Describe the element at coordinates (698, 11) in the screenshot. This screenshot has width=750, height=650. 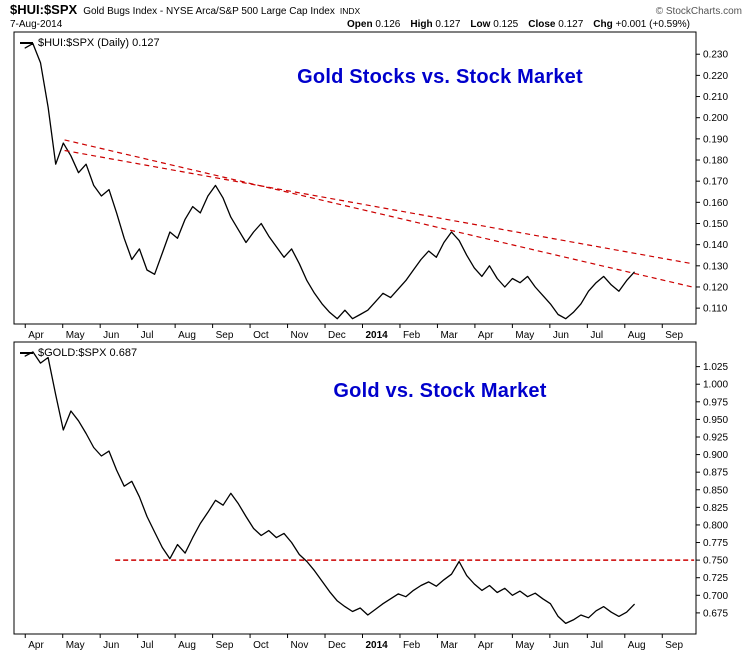
I see `copyright-notice: © StockCharts.com` at that location.